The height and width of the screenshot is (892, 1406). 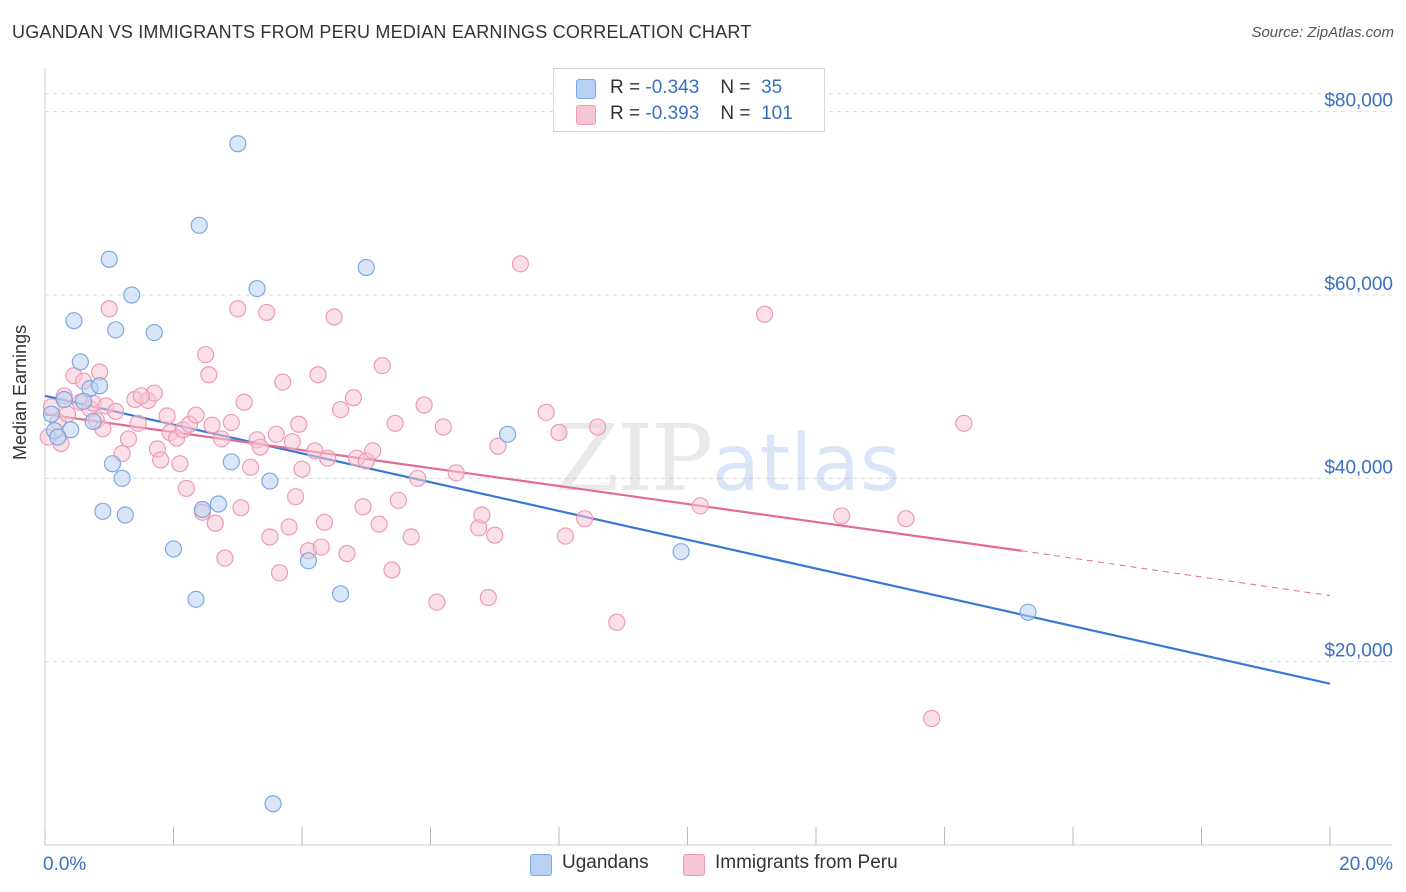 What do you see at coordinates (1322, 32) in the screenshot?
I see `source-label: Source: ZipAtlas.com` at bounding box center [1322, 32].